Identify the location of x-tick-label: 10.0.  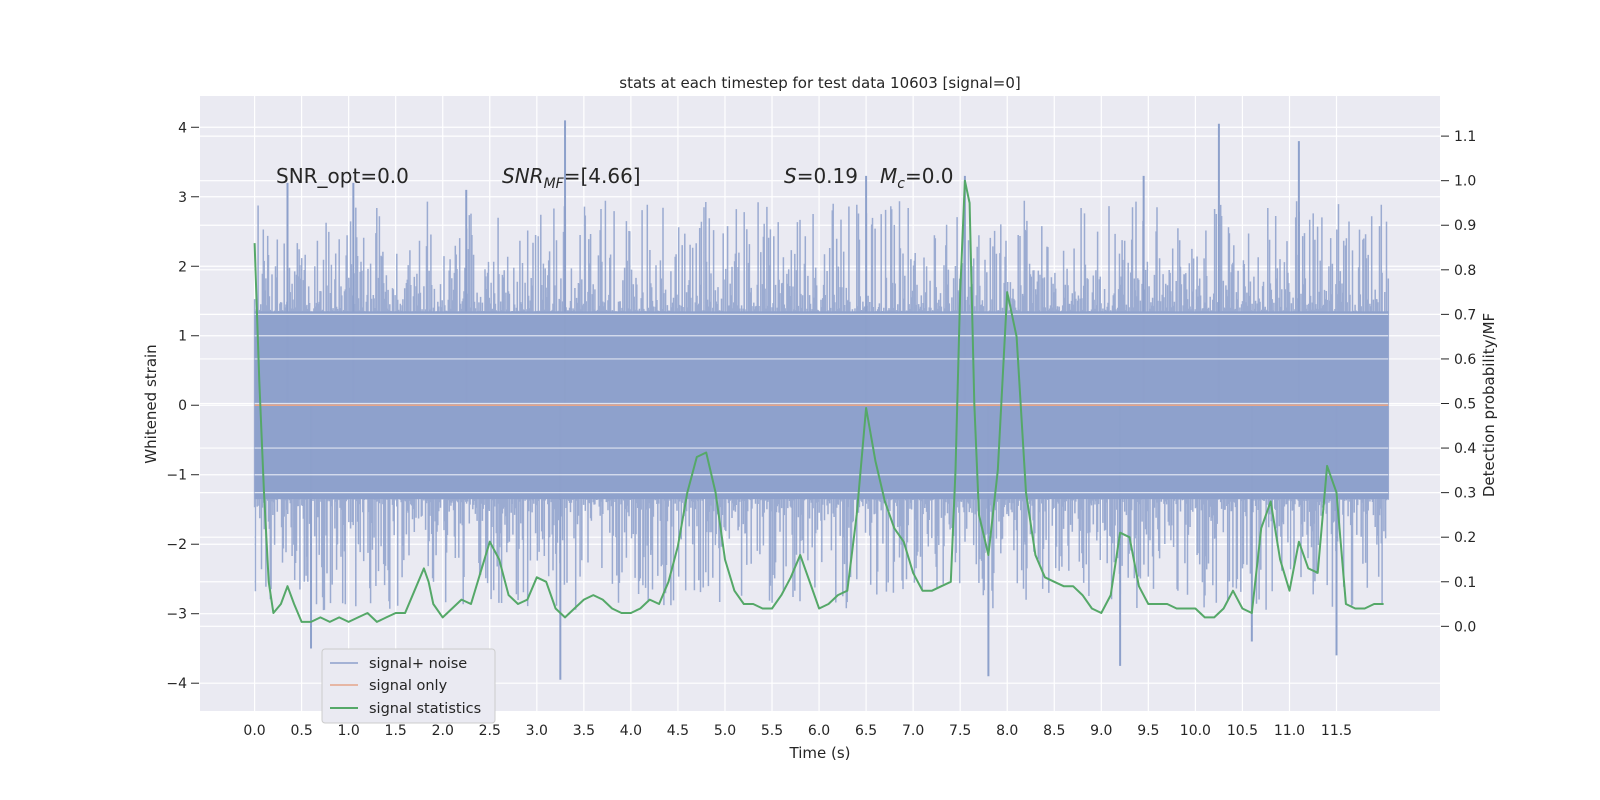
(1195, 731).